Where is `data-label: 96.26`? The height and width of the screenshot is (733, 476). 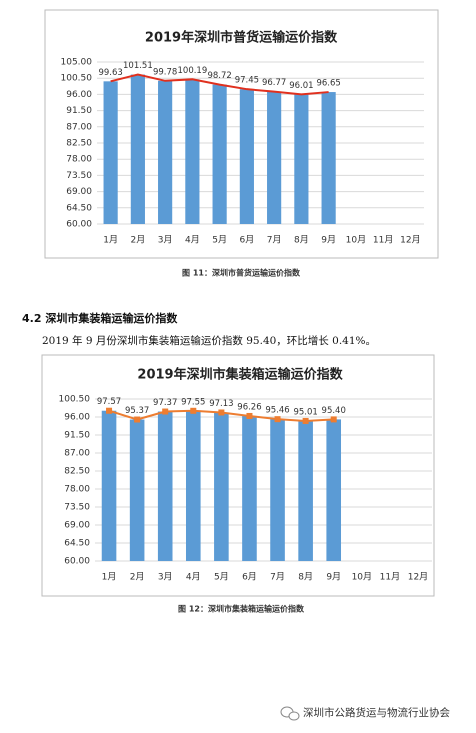
data-label: 96.26 is located at coordinates (249, 407).